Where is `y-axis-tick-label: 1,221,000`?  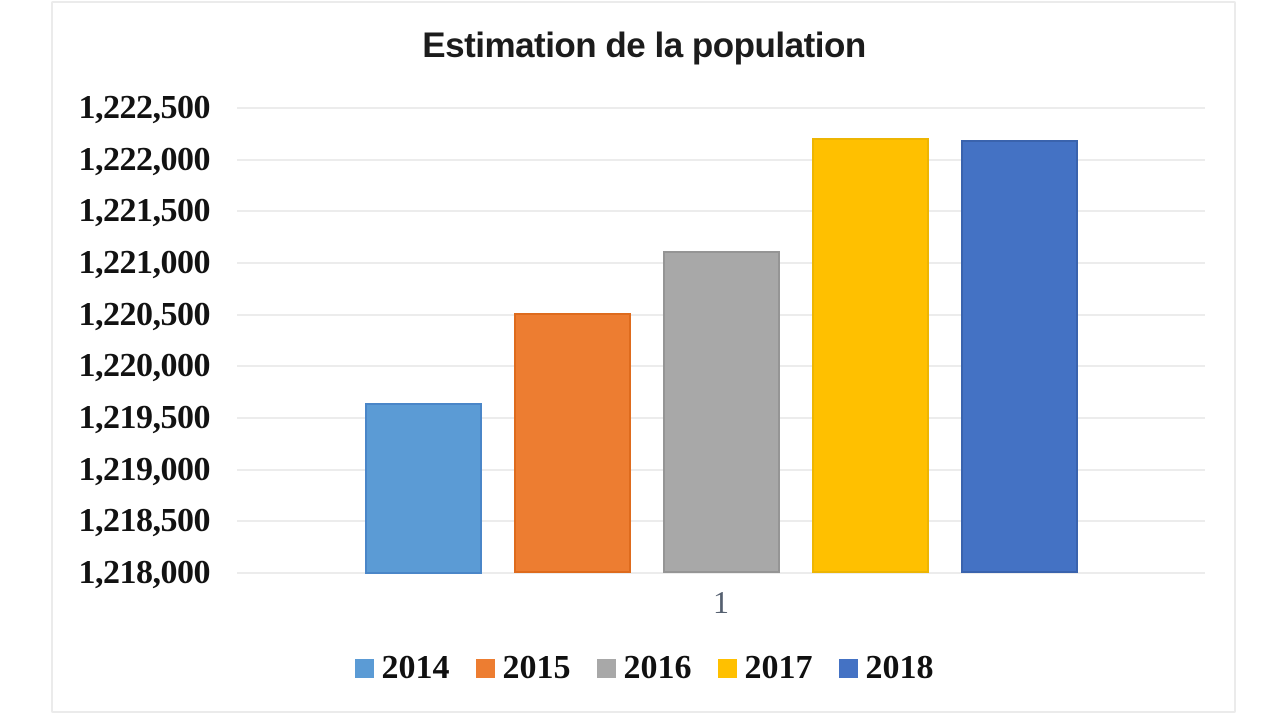 y-axis-tick-label: 1,221,000 is located at coordinates (144, 262).